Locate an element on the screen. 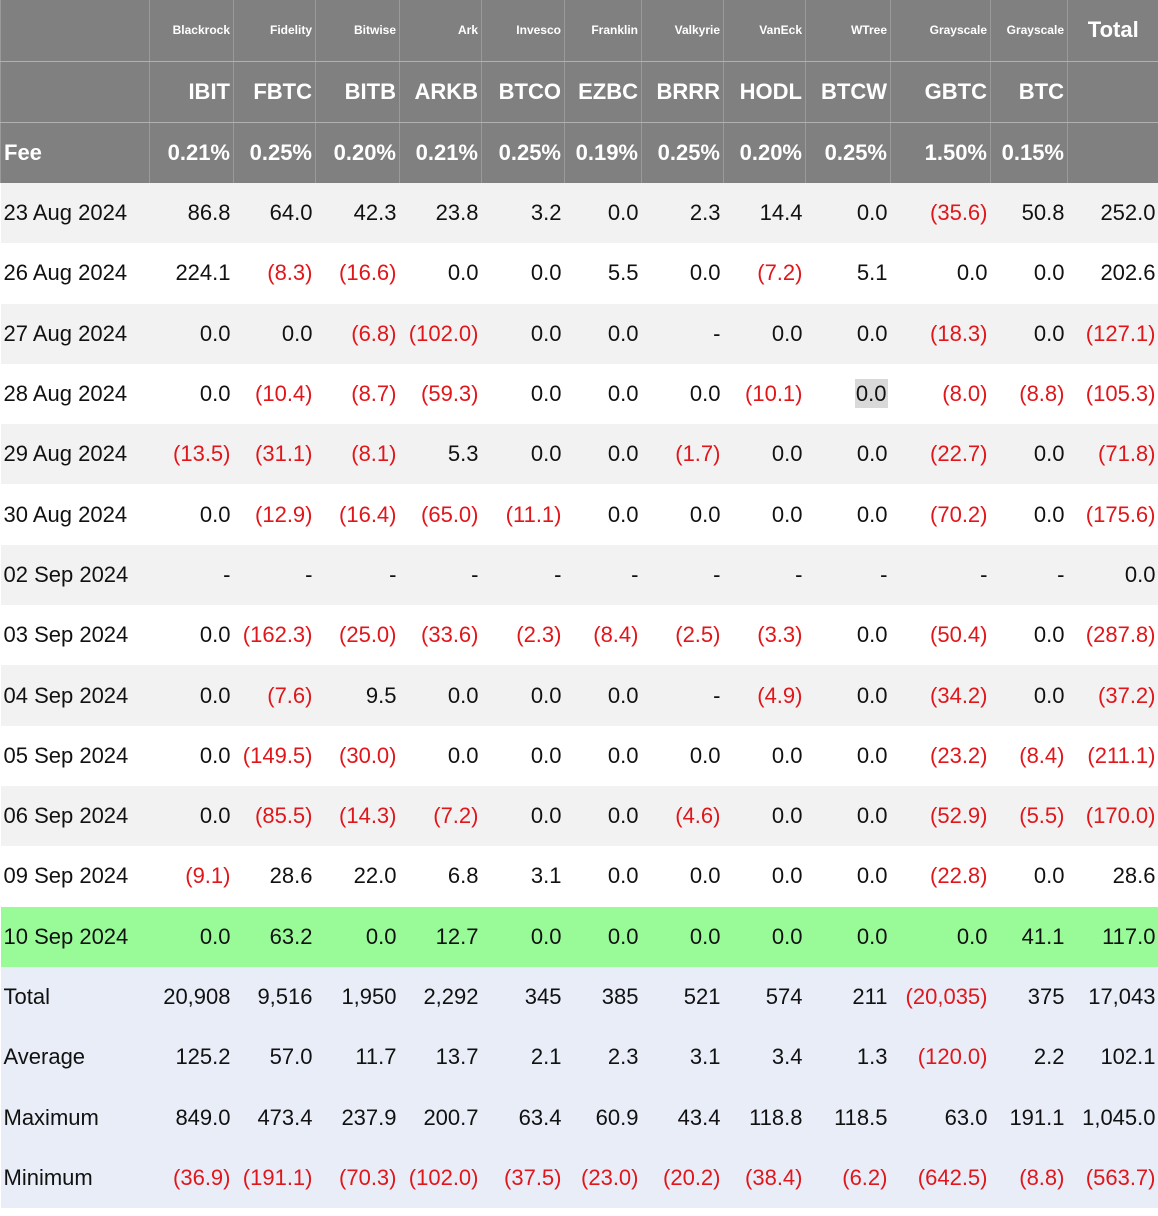 The height and width of the screenshot is (1216, 1158). flow-value: (7.6) is located at coordinates (290, 695).